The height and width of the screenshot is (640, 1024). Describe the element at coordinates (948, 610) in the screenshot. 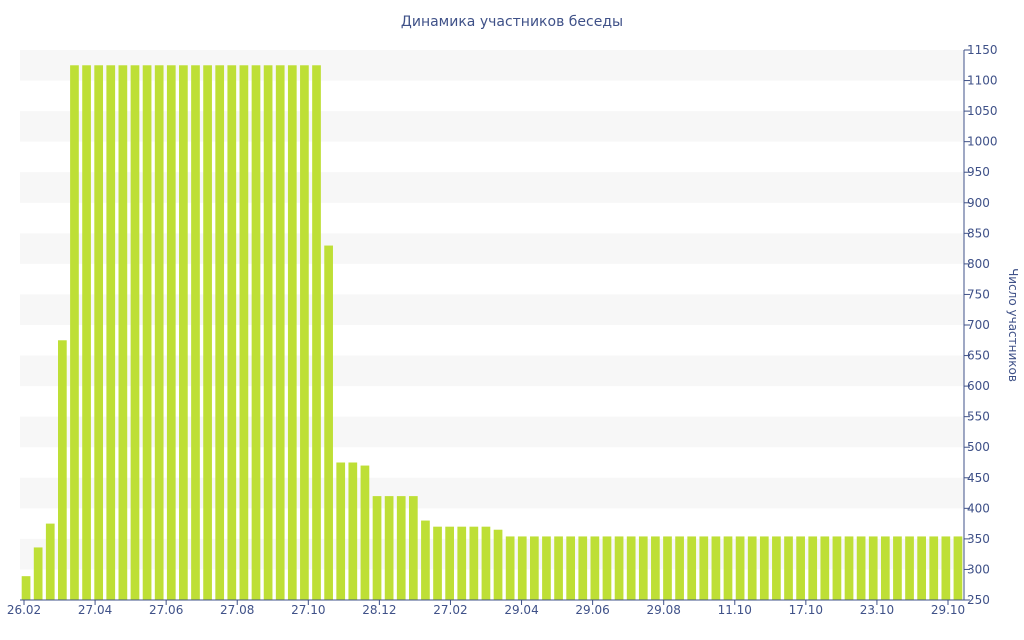

I see `x-tick-label: 29.10` at that location.